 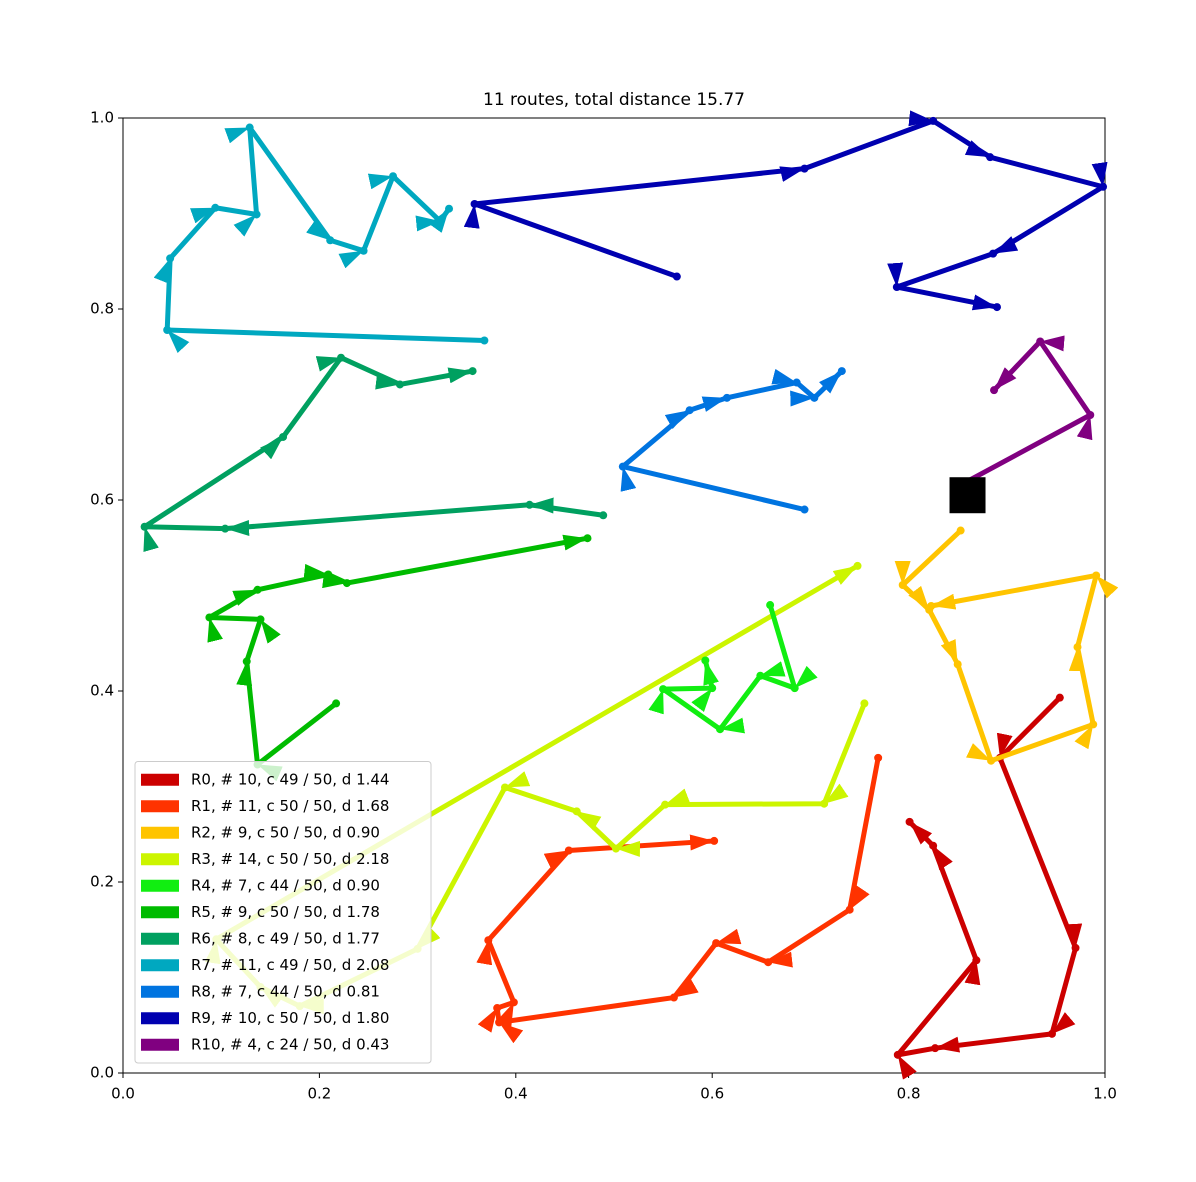 I want to click on legend-label: R4, # 7, c 44 / 50, d 0.90, so click(x=285, y=885).